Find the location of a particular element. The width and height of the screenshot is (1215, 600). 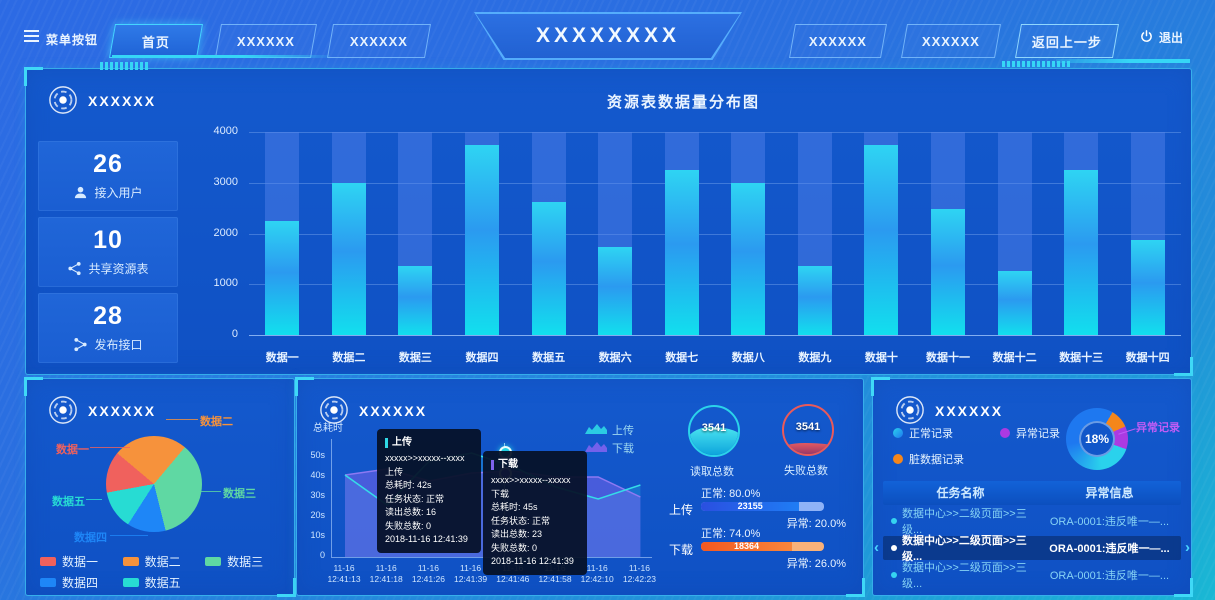

legend-label: 数据五 is located at coordinates (162, 583).